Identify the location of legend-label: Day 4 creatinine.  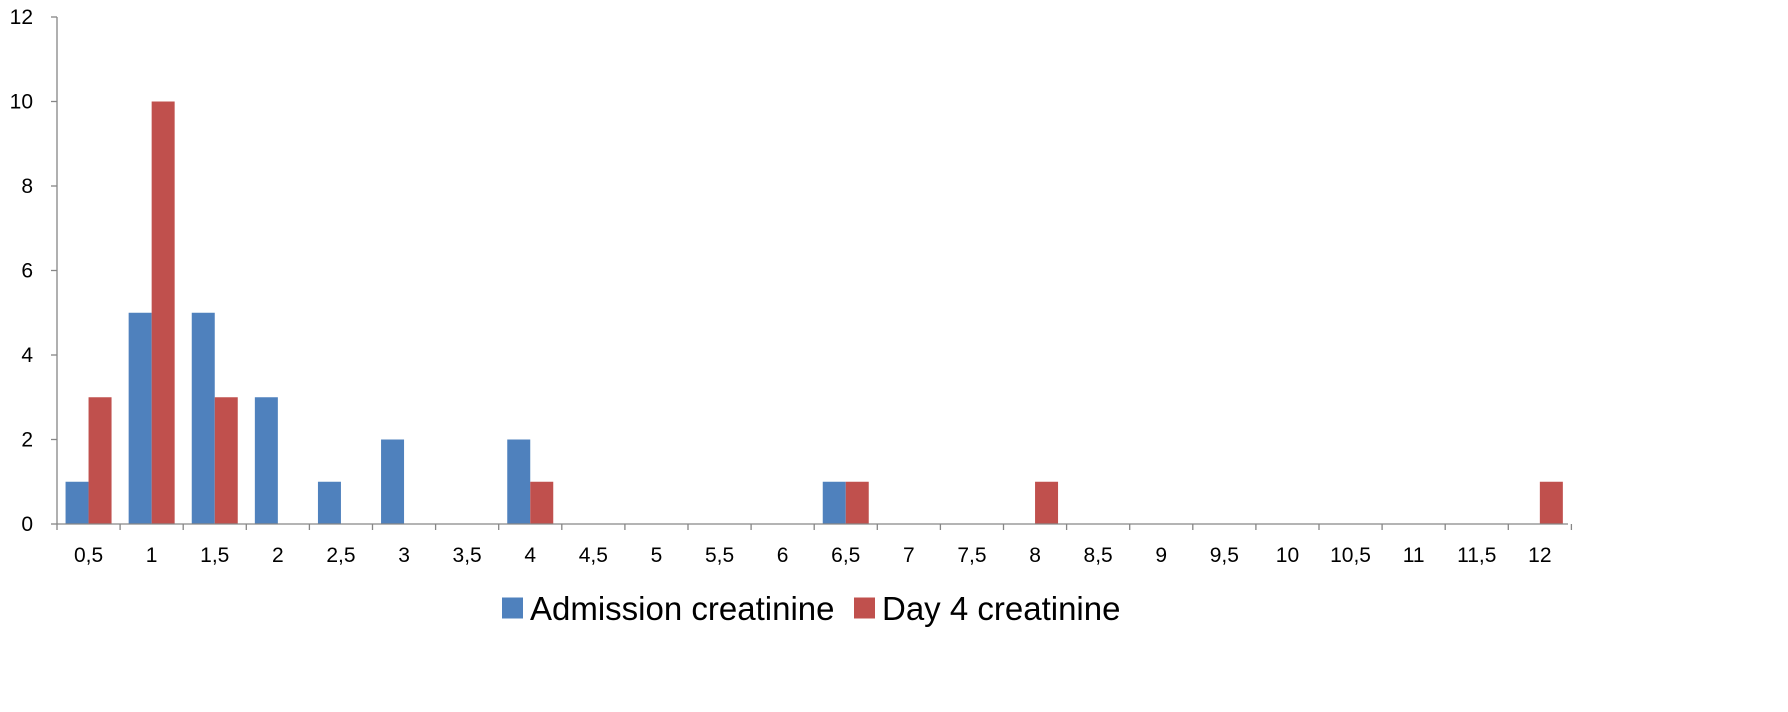
(1001, 608).